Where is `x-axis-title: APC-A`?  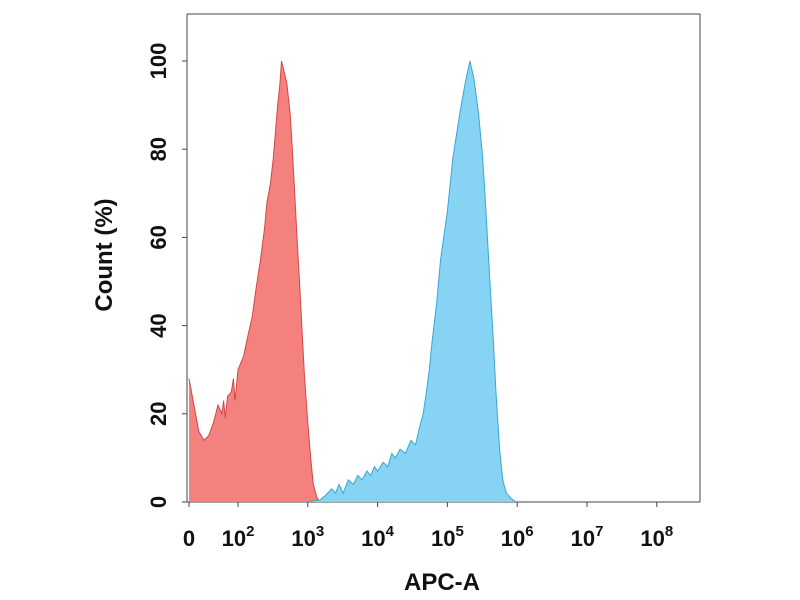
x-axis-title: APC-A is located at coordinates (442, 582).